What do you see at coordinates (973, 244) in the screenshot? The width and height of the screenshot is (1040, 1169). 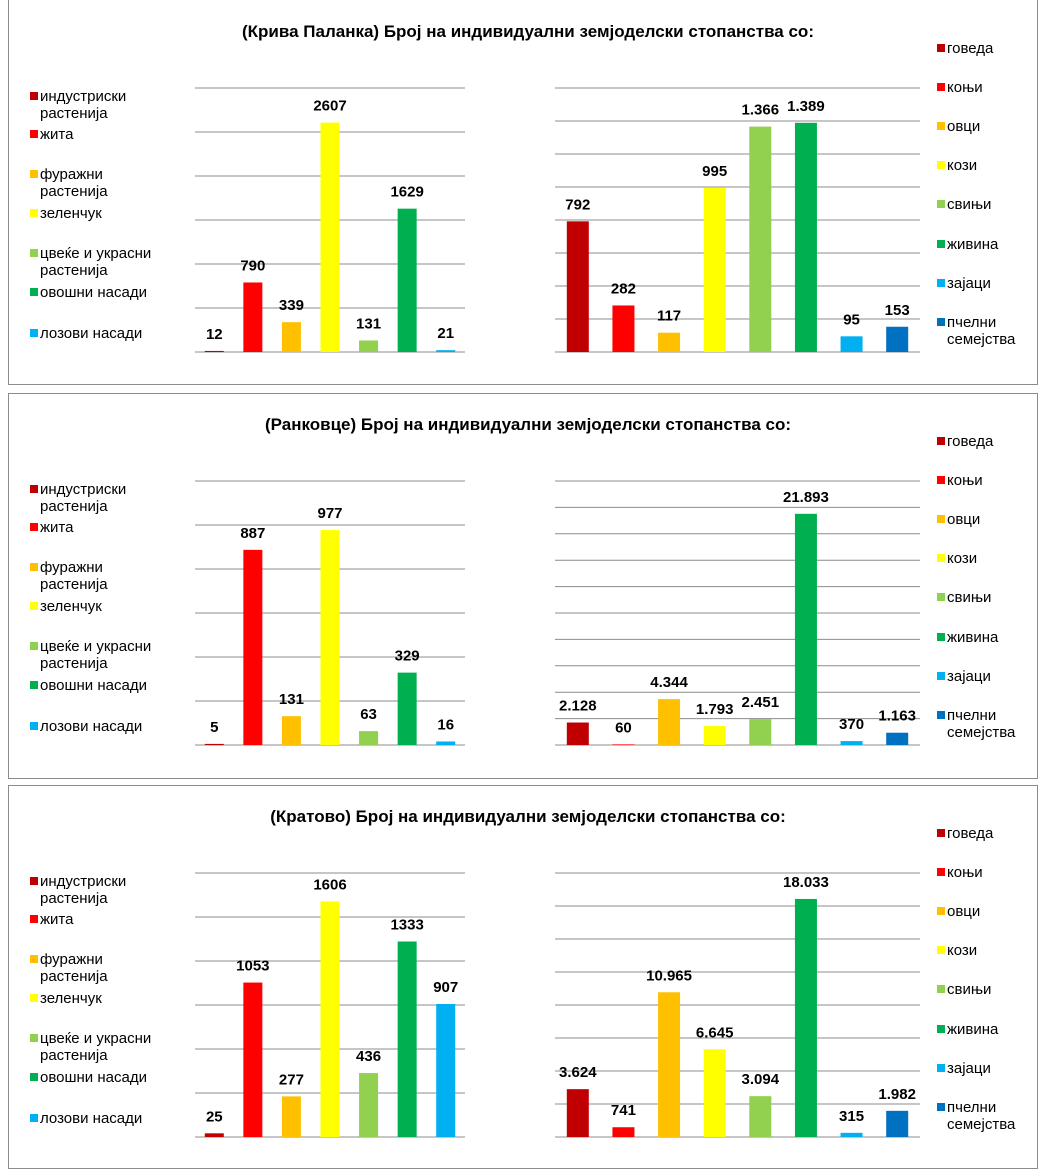 I see `legend-label: живина` at bounding box center [973, 244].